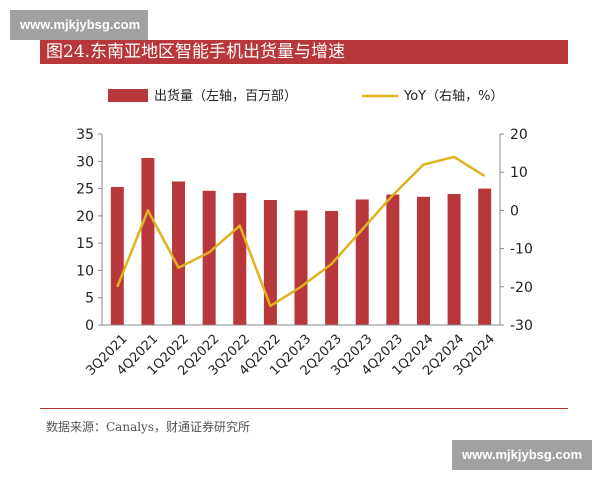  I want to click on footer-rule, so click(304, 408).